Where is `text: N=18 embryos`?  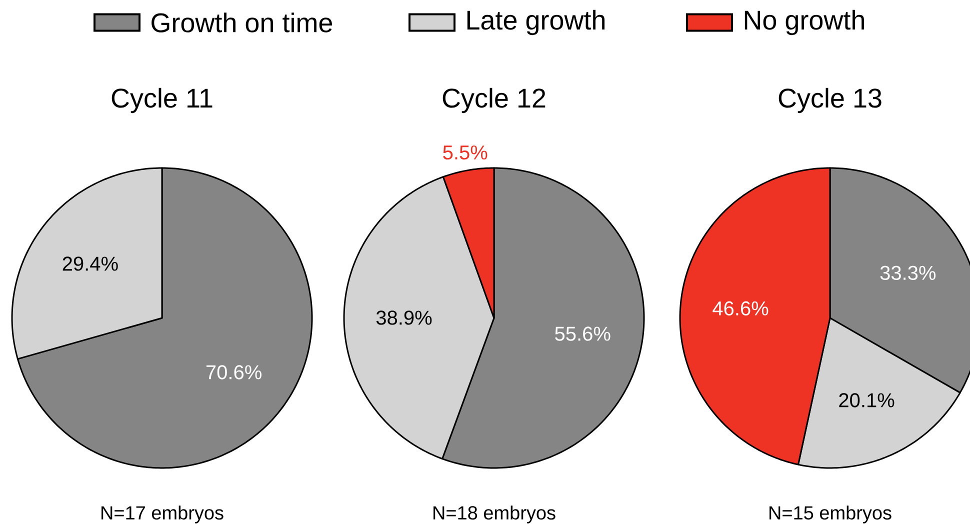 text: N=18 embryos is located at coordinates (495, 515).